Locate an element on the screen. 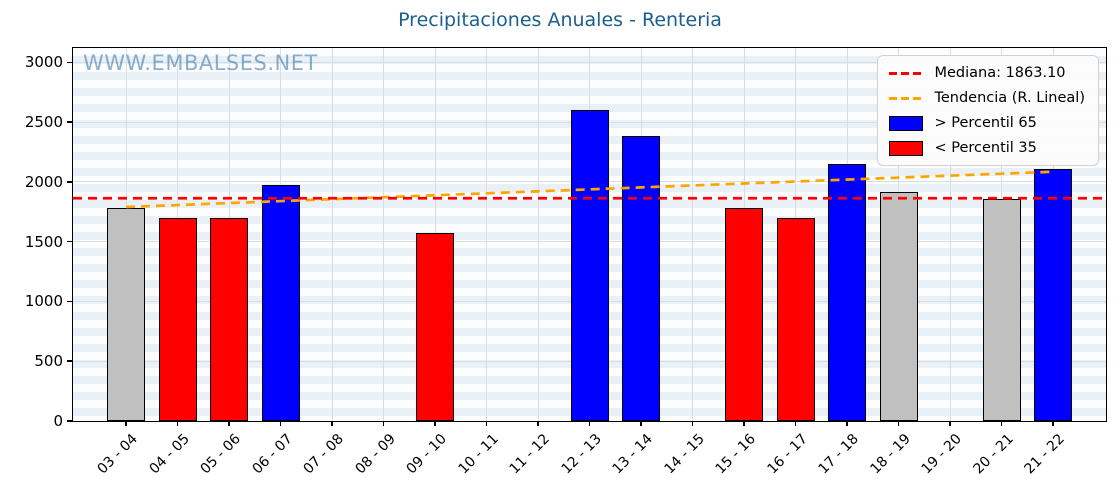 The image size is (1120, 500). x-tick-label: 09 - 10 is located at coordinates (427, 454).